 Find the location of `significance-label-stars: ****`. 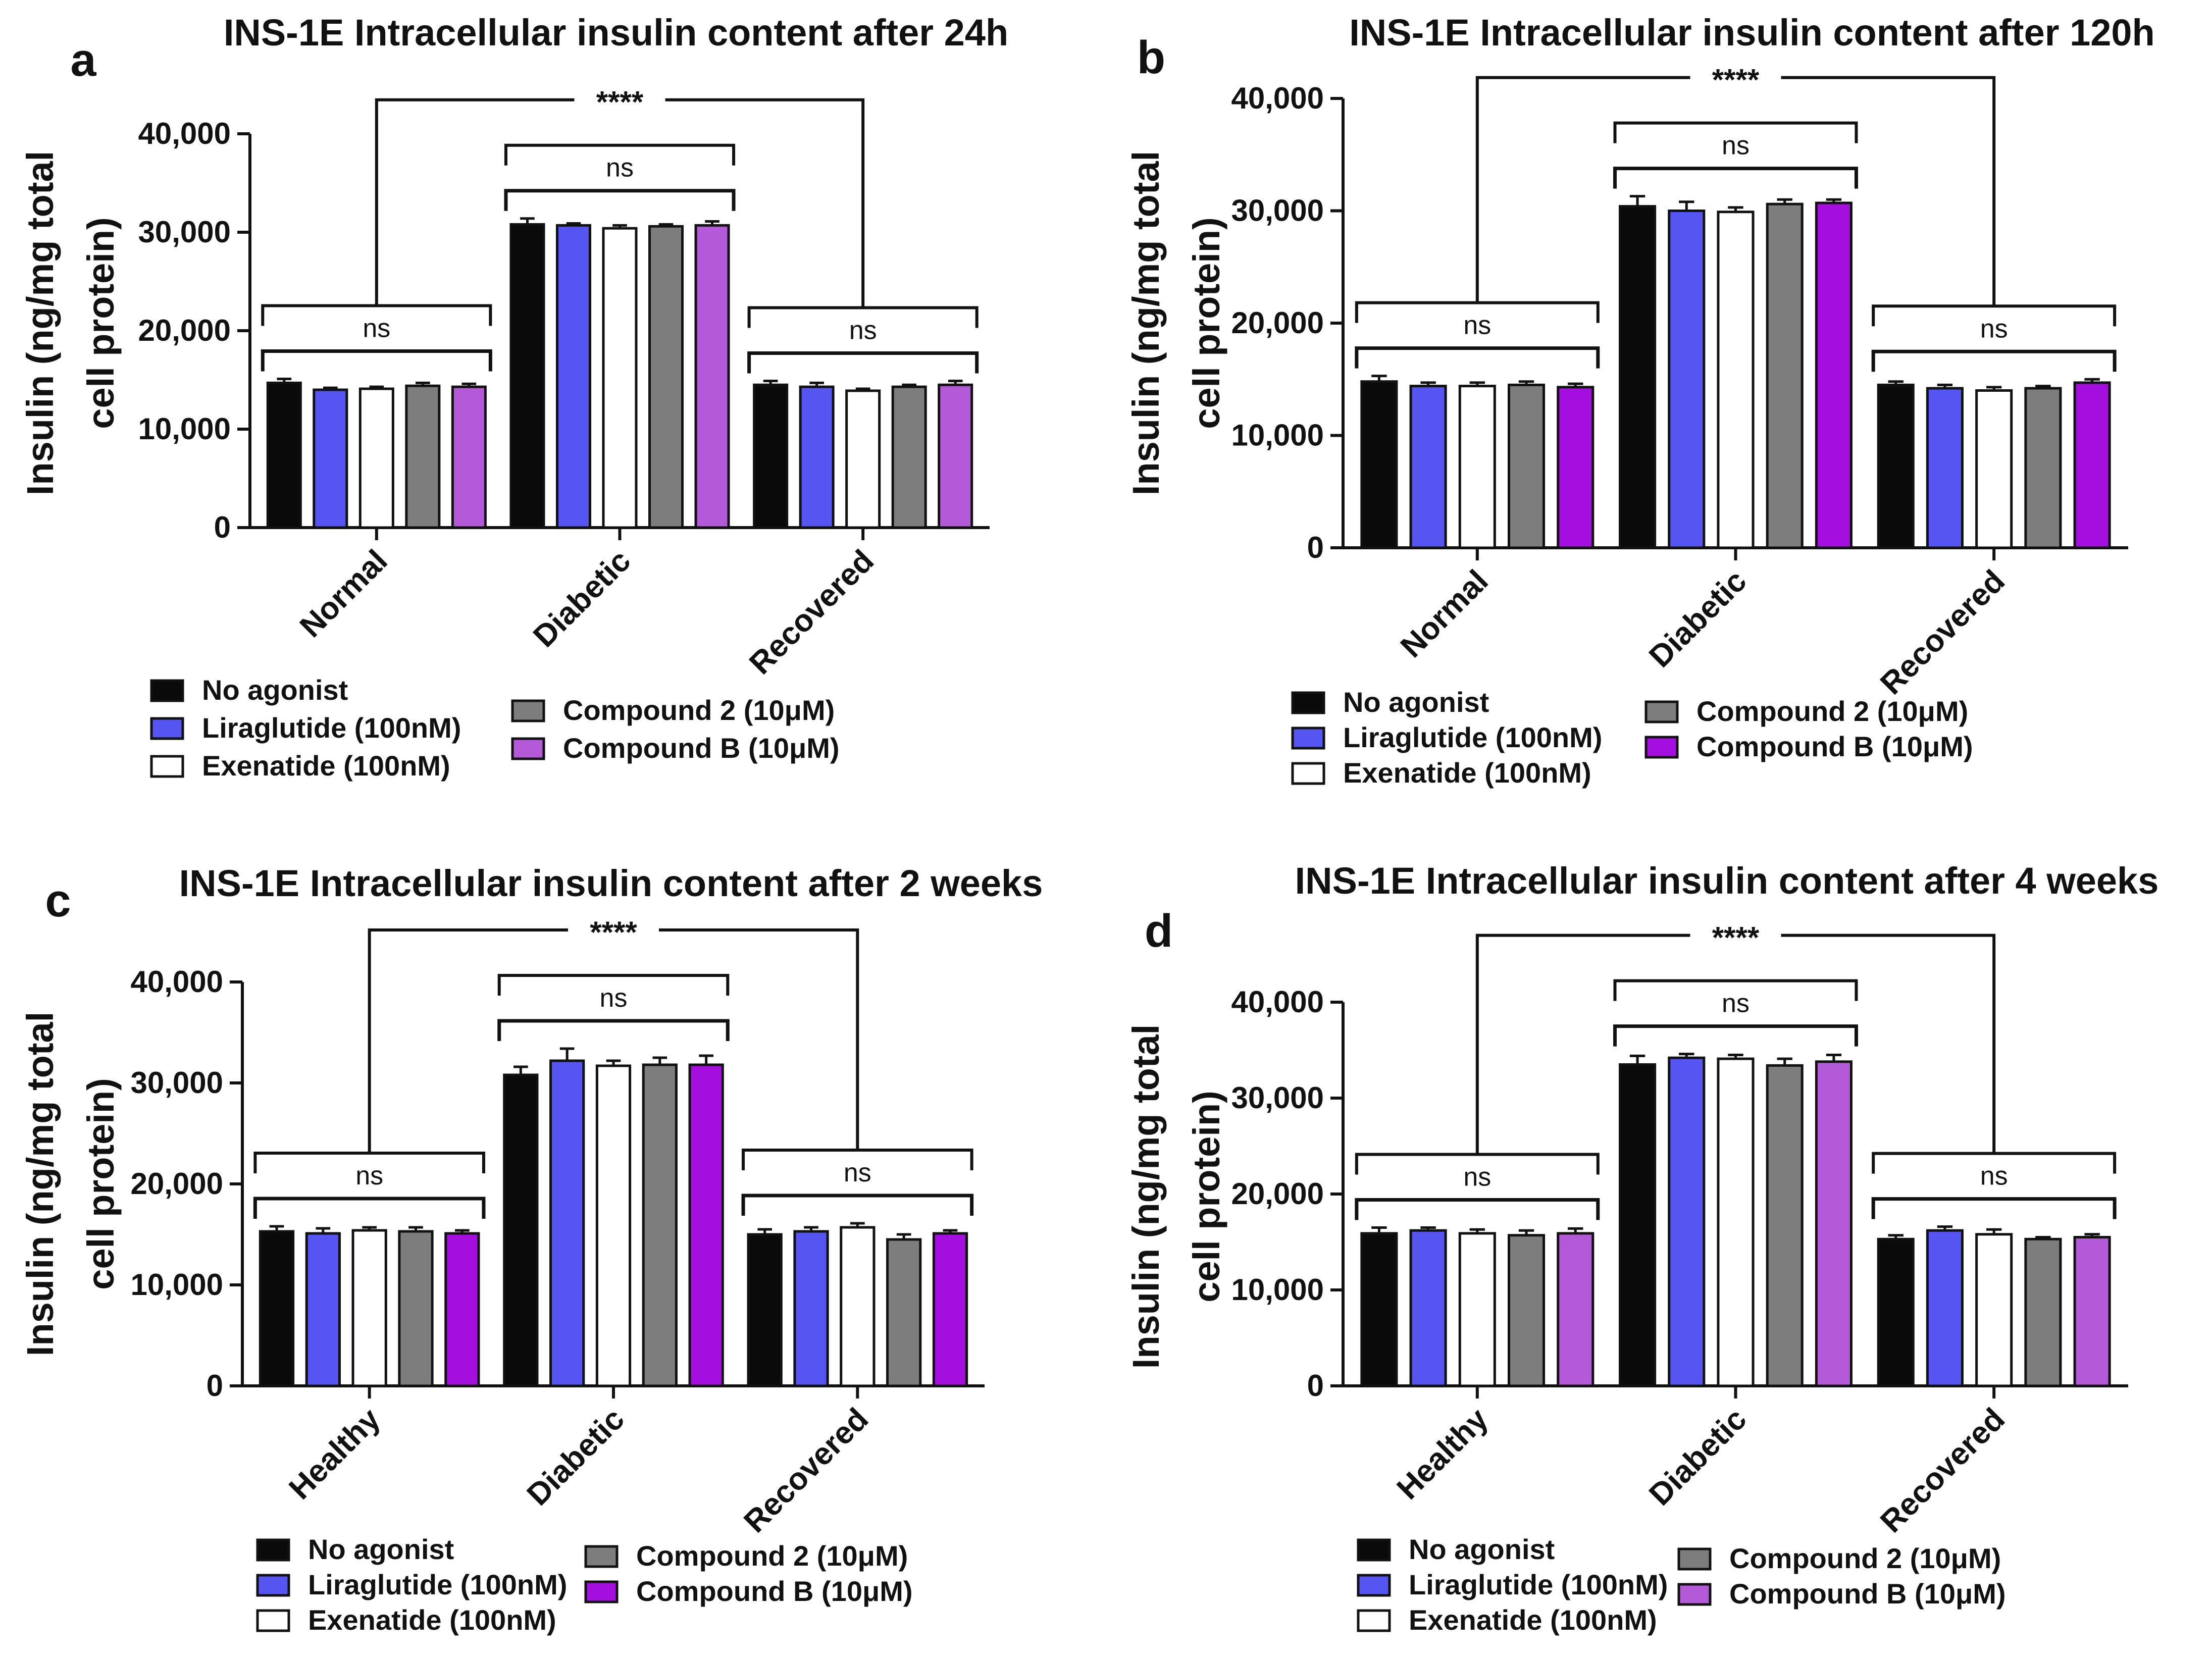

significance-label-stars: **** is located at coordinates (1736, 80).